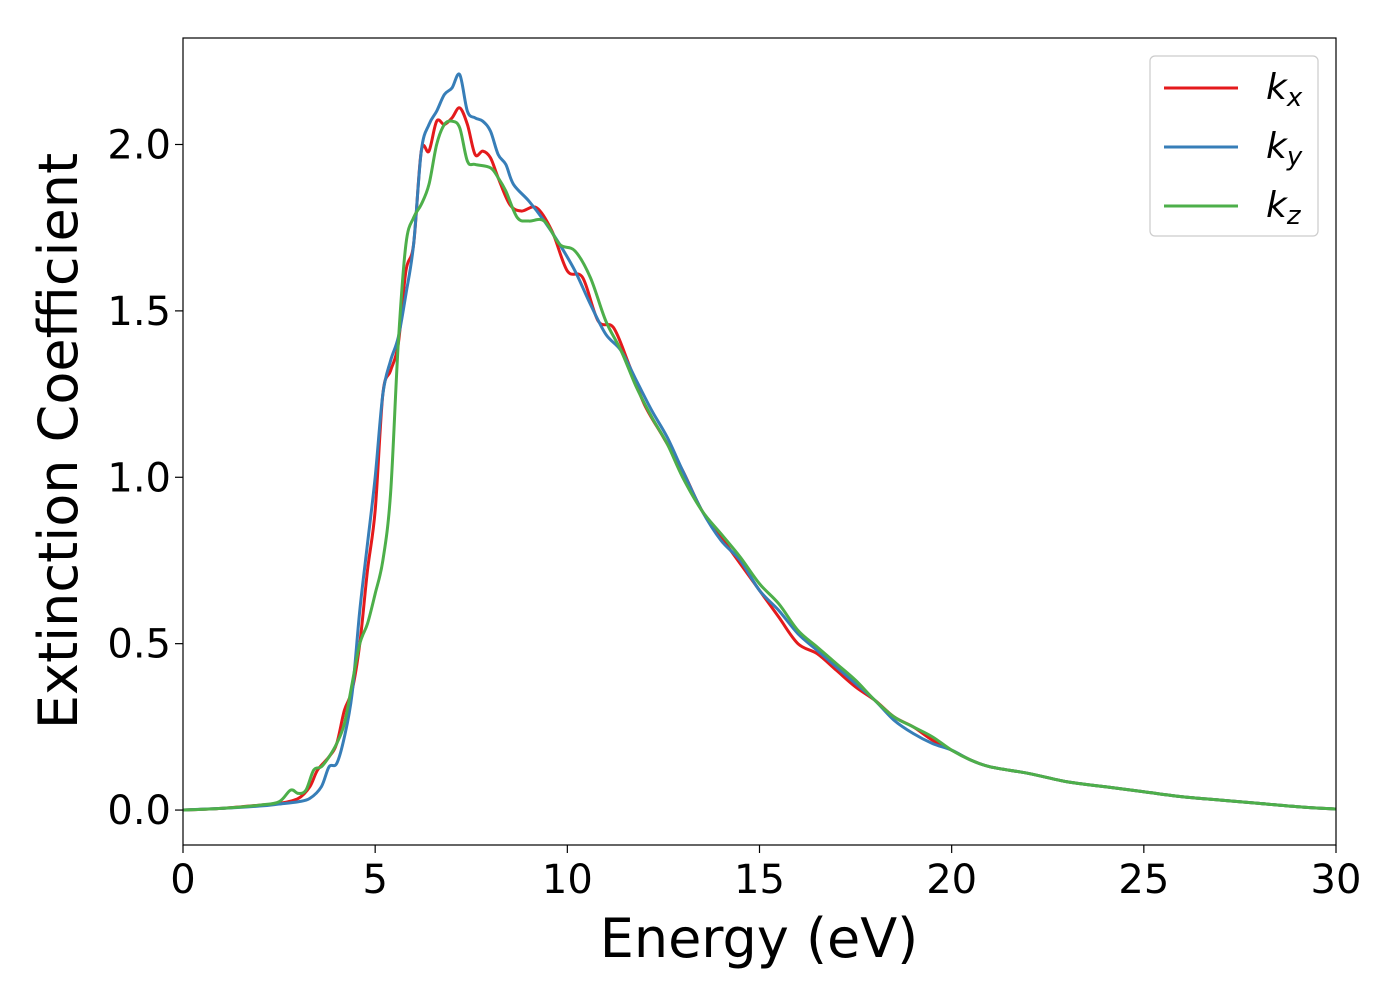 The height and width of the screenshot is (1004, 1400). I want to click on x-axis: 0 5 10 15 20 25 30, so click(765, 874).